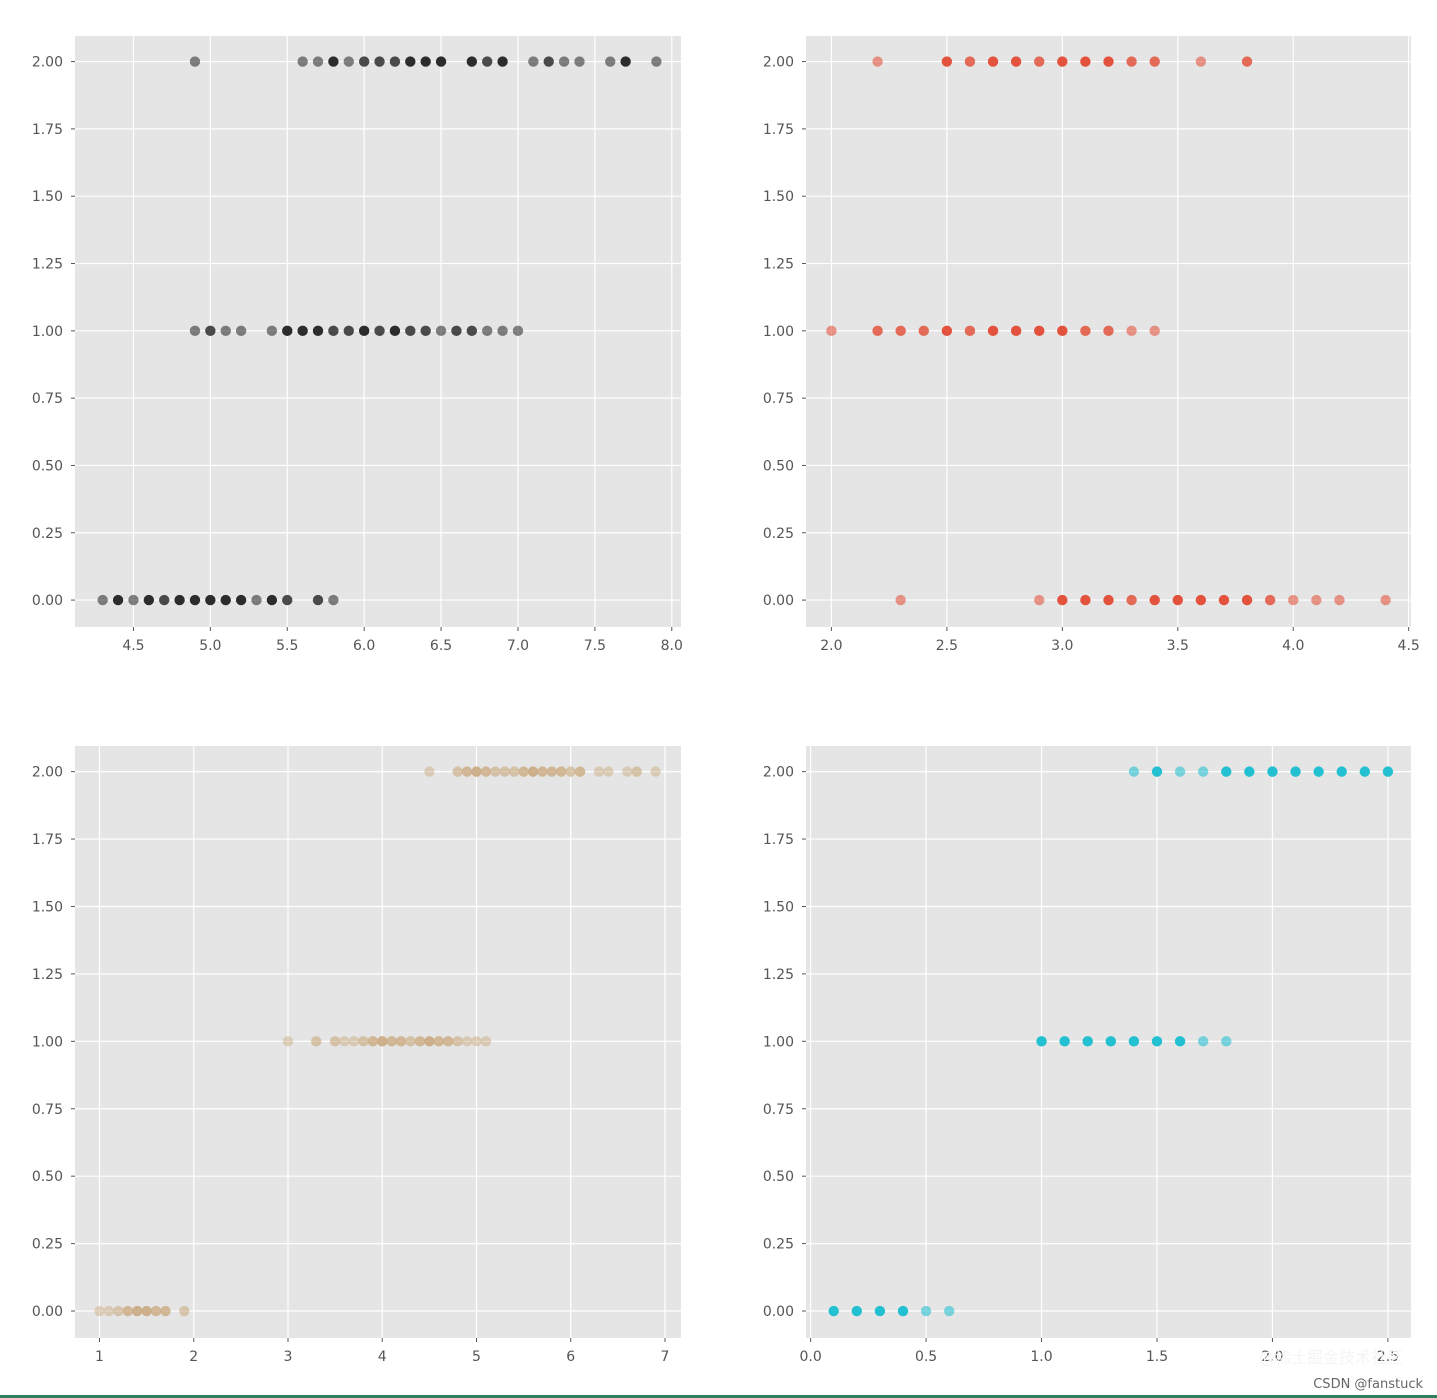 The width and height of the screenshot is (1437, 1398). Describe the element at coordinates (570, 1357) in the screenshot. I see `x-tick-label: 6` at that location.